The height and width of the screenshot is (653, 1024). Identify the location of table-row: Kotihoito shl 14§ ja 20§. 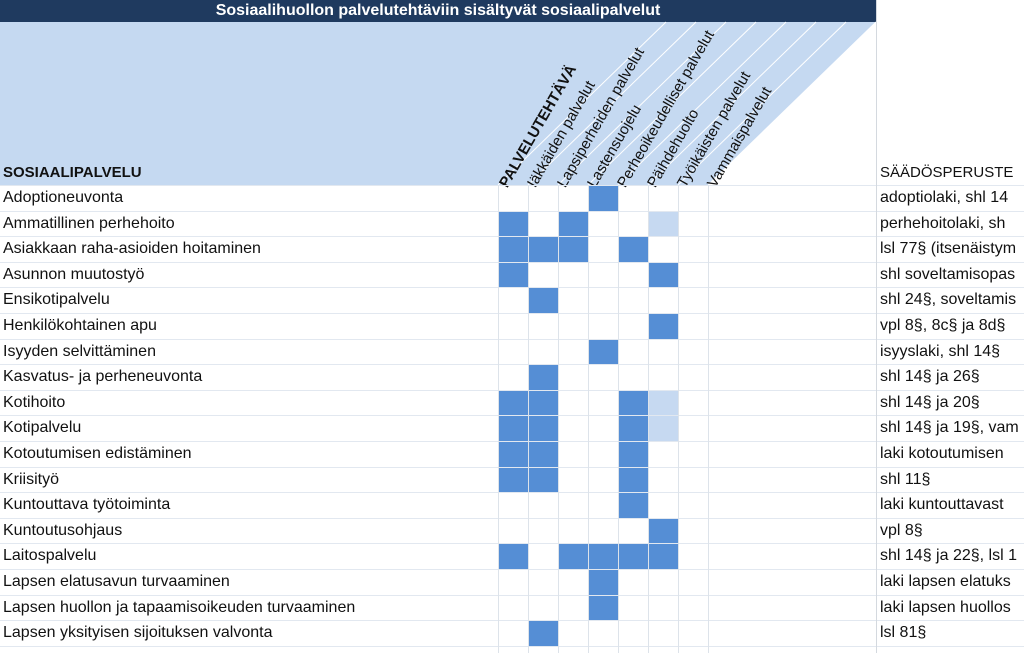
(512, 402).